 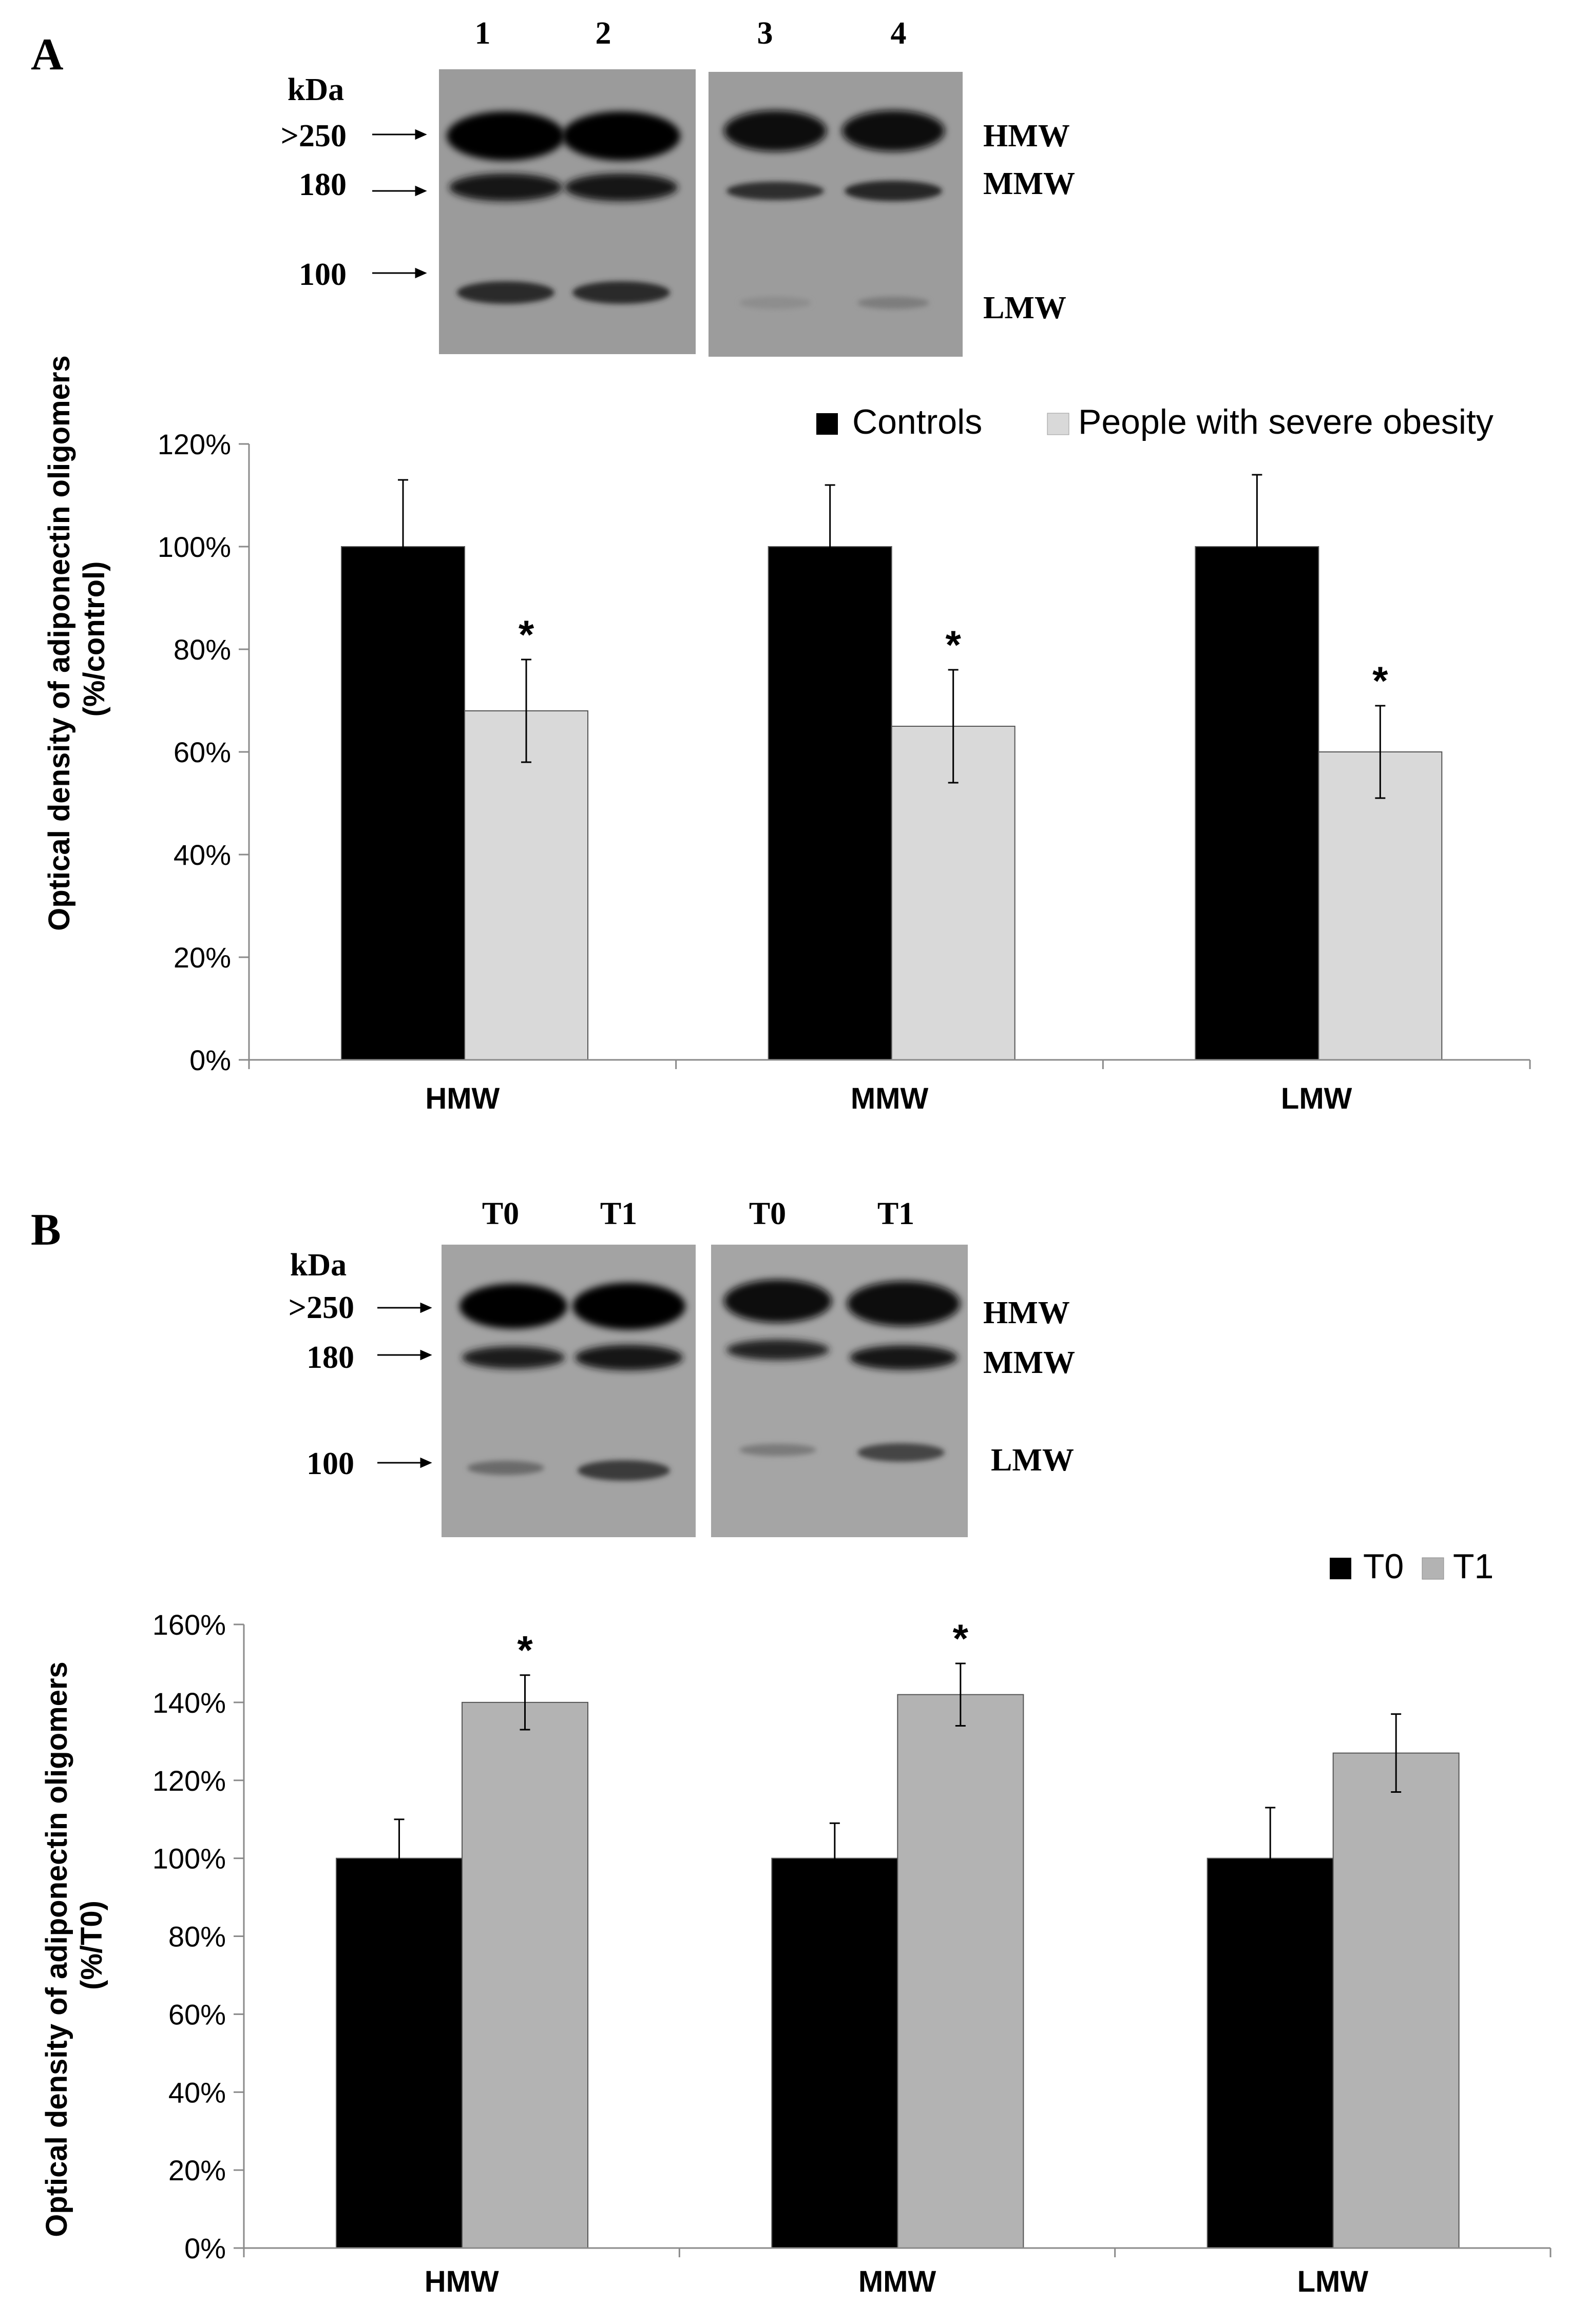 What do you see at coordinates (189, 1703) in the screenshot?
I see `y-tick-label: 140%` at bounding box center [189, 1703].